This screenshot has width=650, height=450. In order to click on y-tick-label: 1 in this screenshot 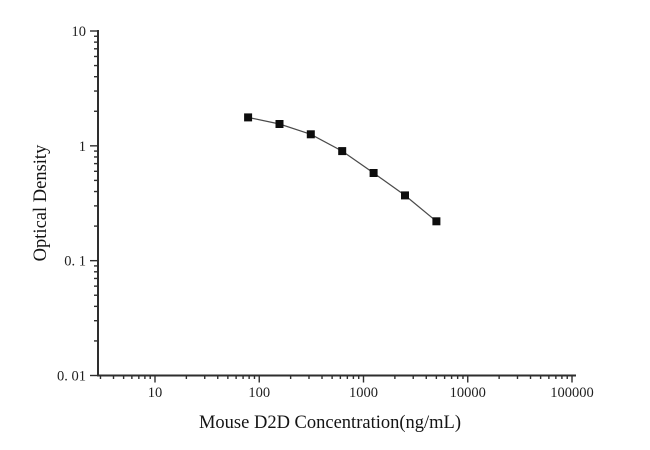, I will do `click(82, 147)`.